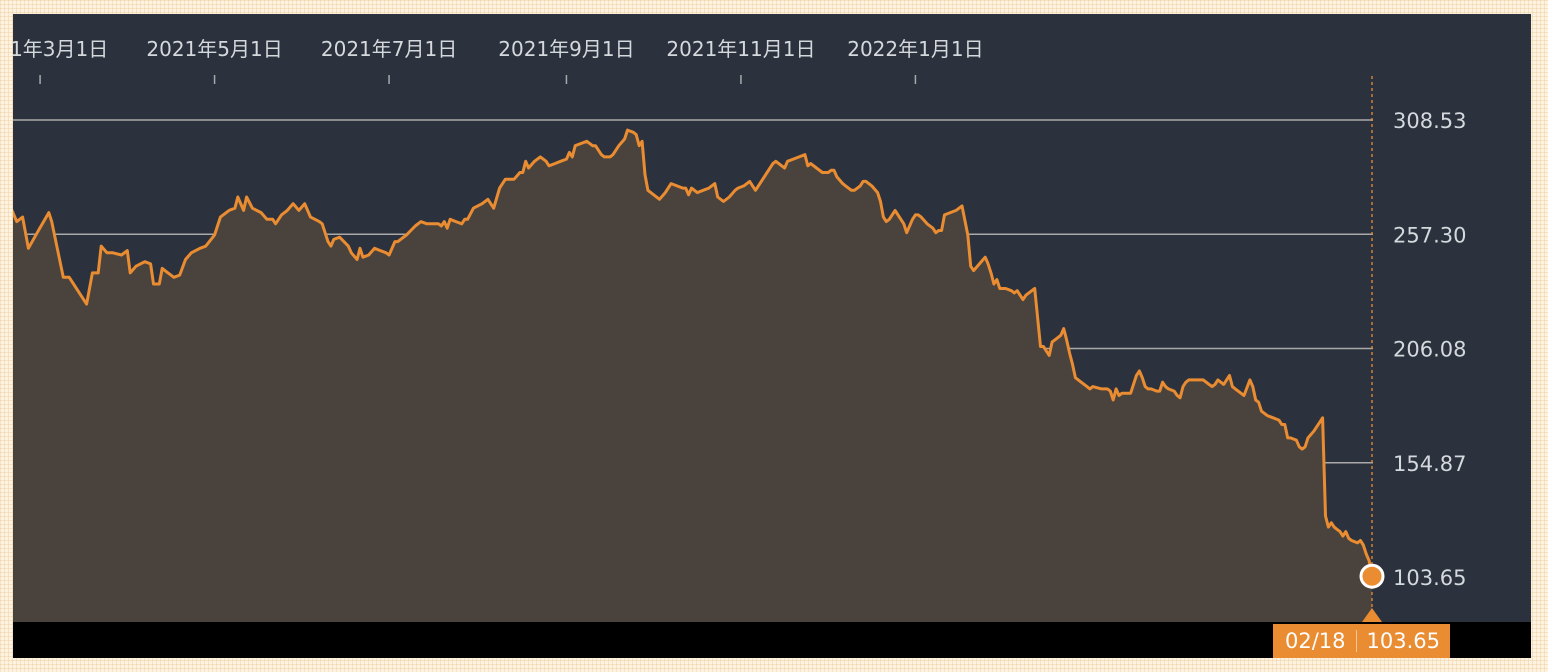 The image size is (1548, 672). What do you see at coordinates (1403, 641) in the screenshot?
I see `tooltip-value: 103.65` at bounding box center [1403, 641].